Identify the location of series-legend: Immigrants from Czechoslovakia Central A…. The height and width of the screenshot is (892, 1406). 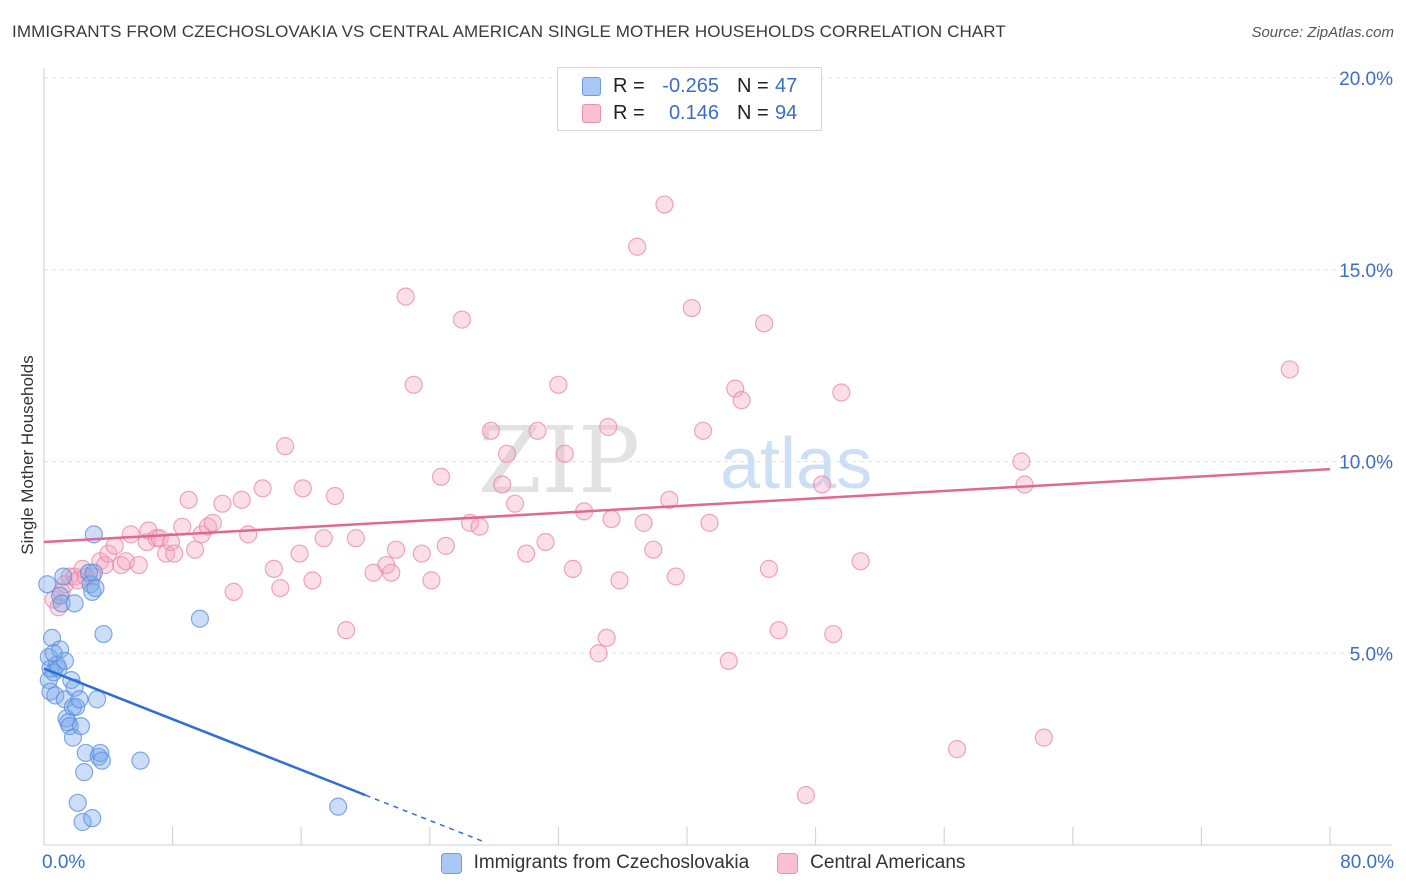
(703, 863).